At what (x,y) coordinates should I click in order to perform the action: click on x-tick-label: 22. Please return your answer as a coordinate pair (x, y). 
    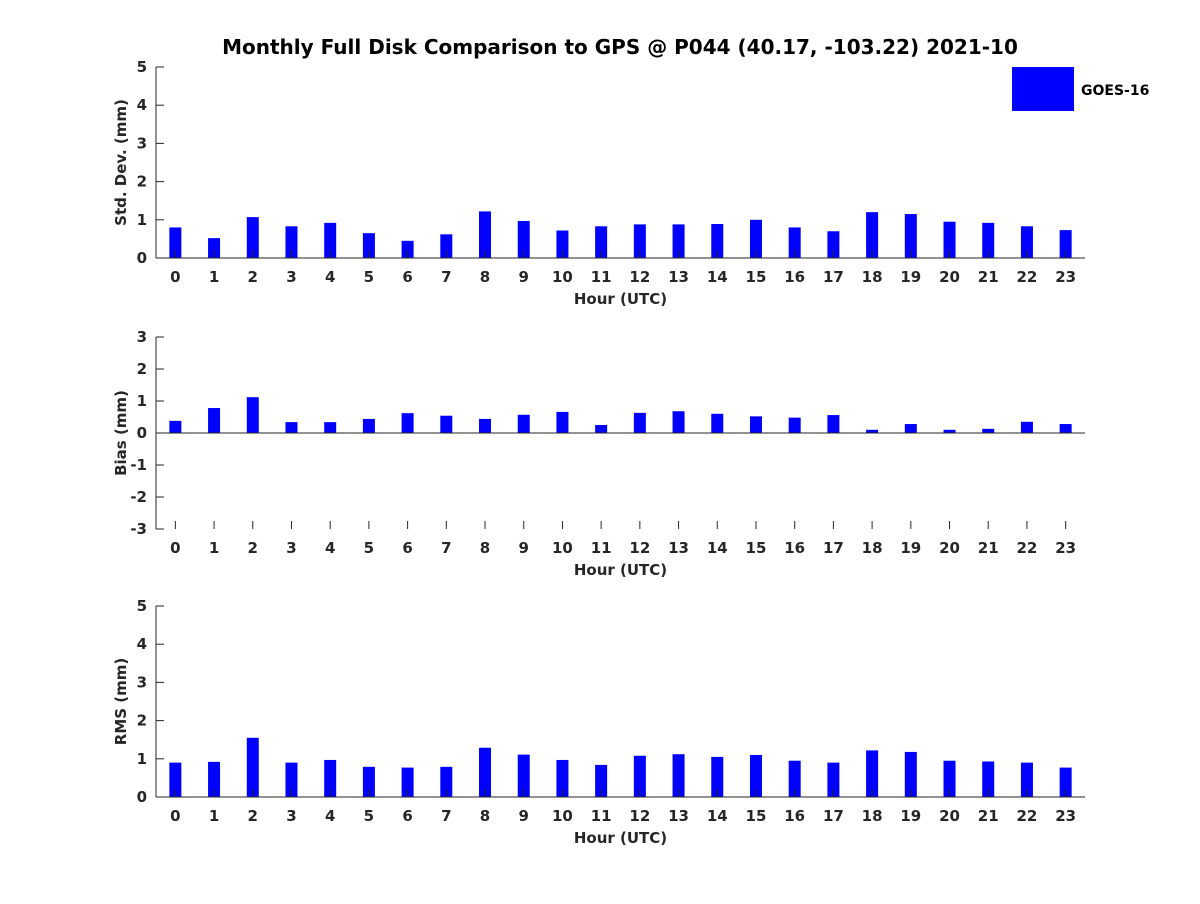
    Looking at the image, I should click on (1027, 277).